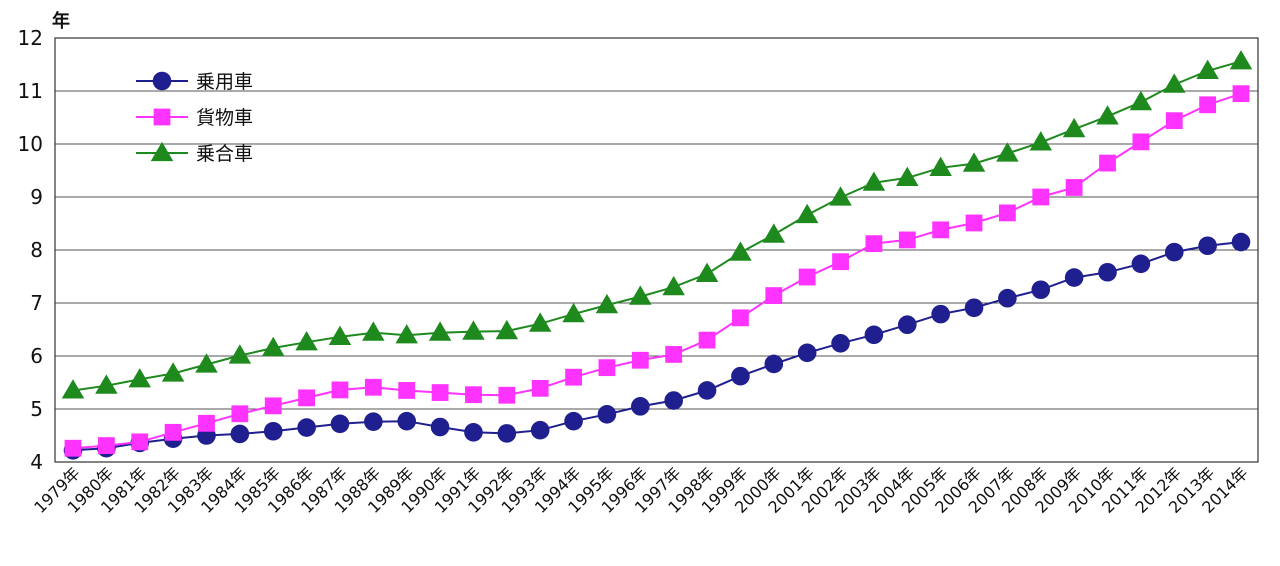 The image size is (1280, 566). What do you see at coordinates (36, 356) in the screenshot?
I see `y-tick-label: 6` at bounding box center [36, 356].